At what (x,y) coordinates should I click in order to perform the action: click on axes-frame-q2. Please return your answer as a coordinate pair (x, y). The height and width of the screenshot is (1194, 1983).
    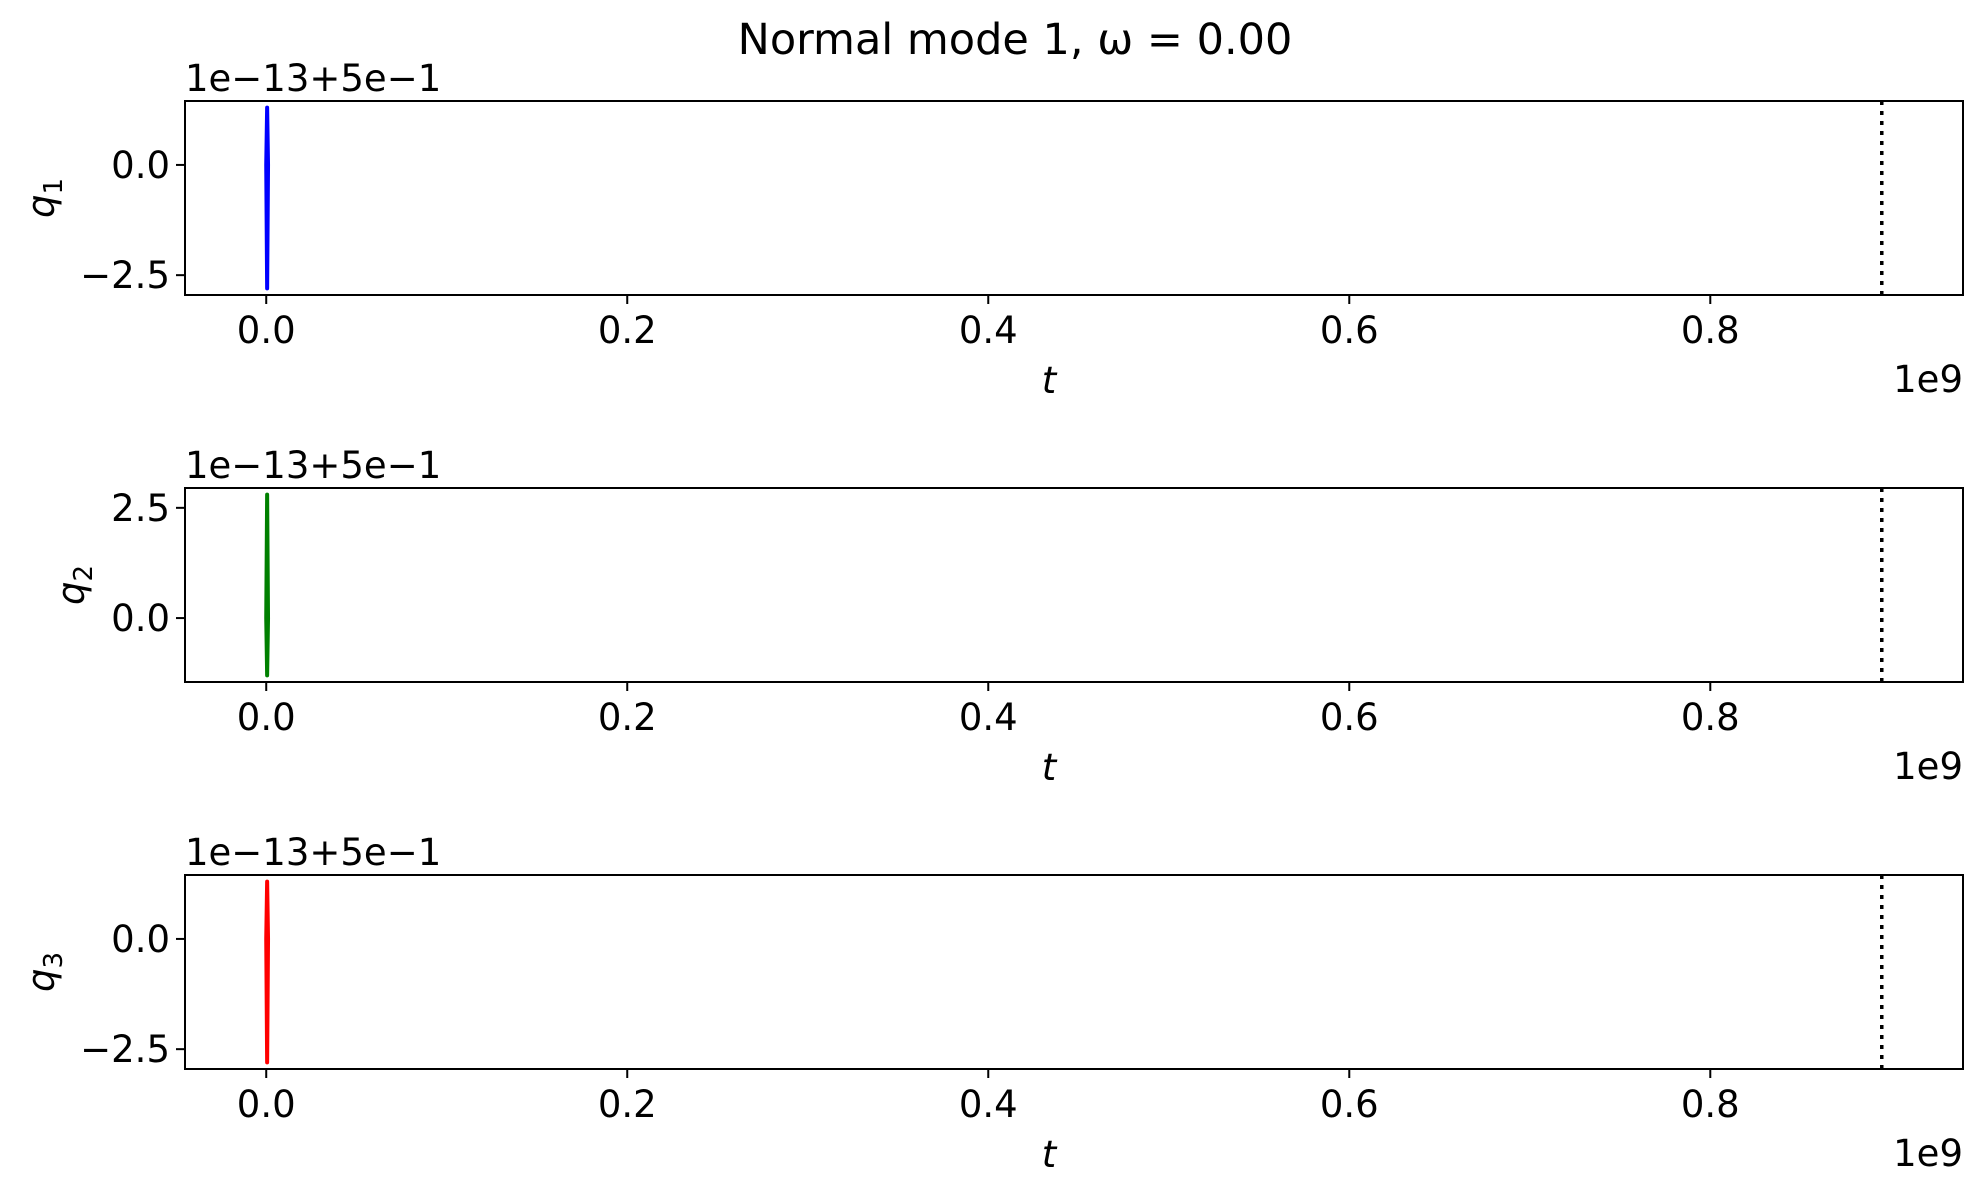
    Looking at the image, I should click on (1074, 585).